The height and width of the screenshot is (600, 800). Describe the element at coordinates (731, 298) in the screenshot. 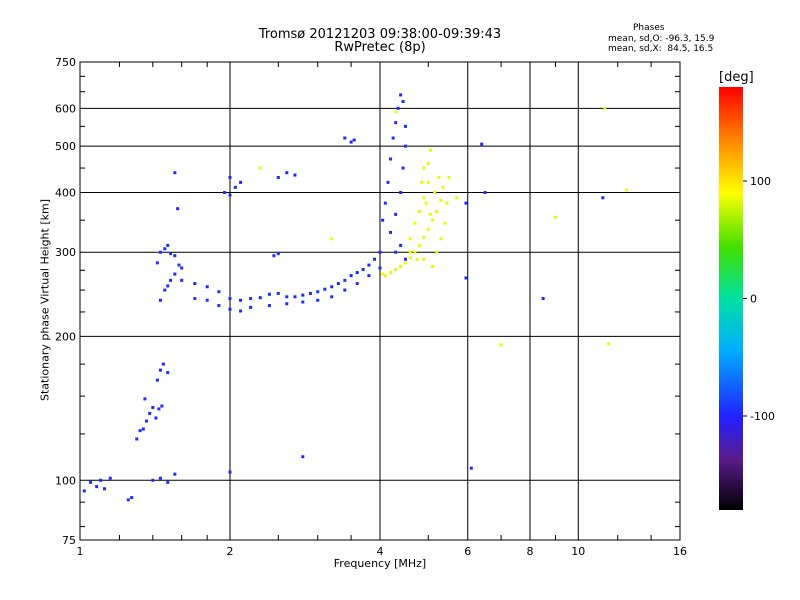

I see `colorbar` at that location.